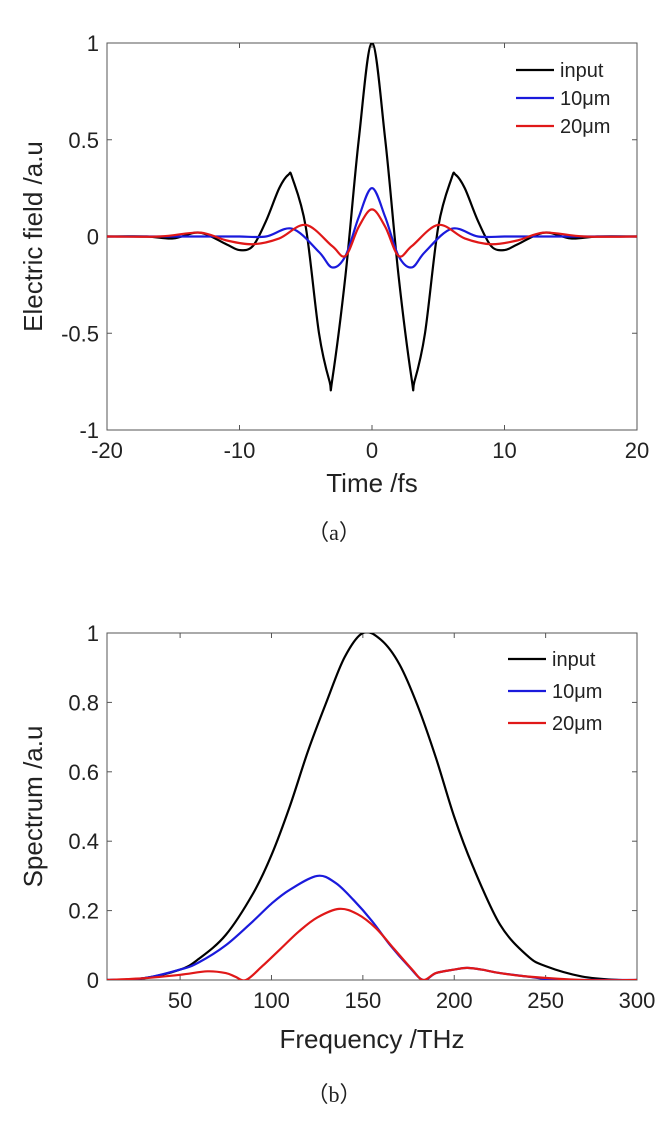  What do you see at coordinates (637, 450) in the screenshot?
I see `x-tick-label: 20` at bounding box center [637, 450].